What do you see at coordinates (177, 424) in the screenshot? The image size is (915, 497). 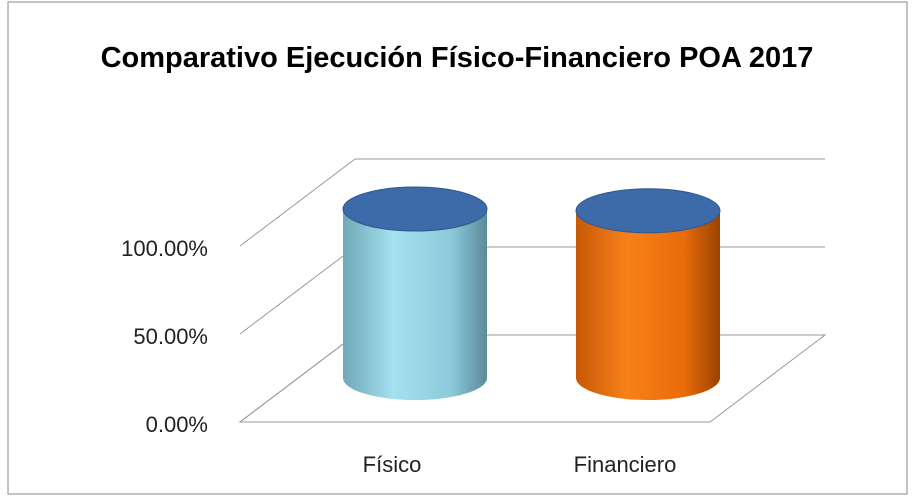 I see `y-tick-label: 0.00%` at bounding box center [177, 424].